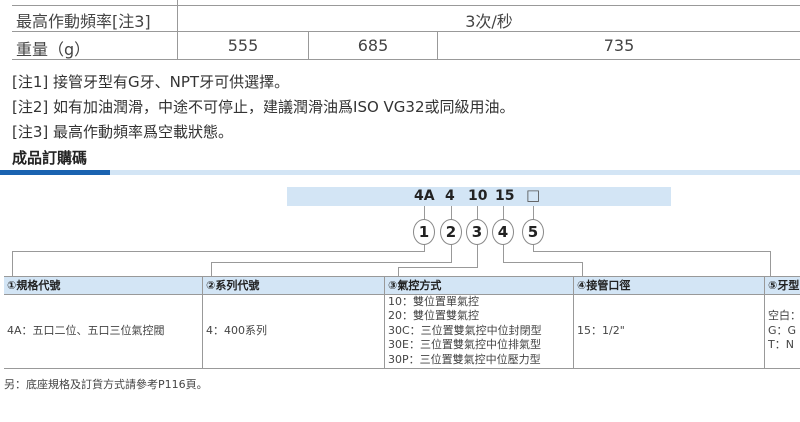  What do you see at coordinates (243, 45) in the screenshot?
I see `weight-value: 555` at bounding box center [243, 45].